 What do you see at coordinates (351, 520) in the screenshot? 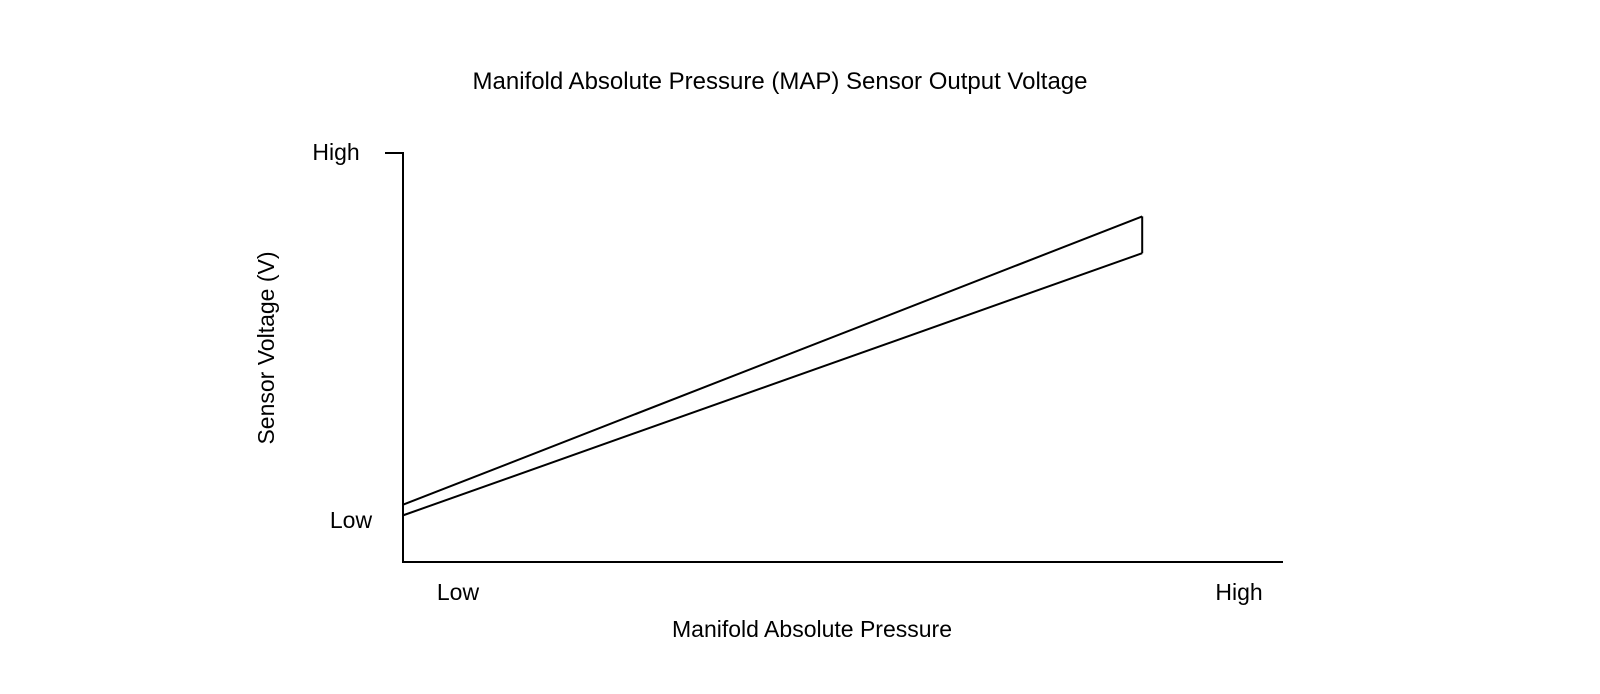
I see `y-tick-label-low: Low` at bounding box center [351, 520].